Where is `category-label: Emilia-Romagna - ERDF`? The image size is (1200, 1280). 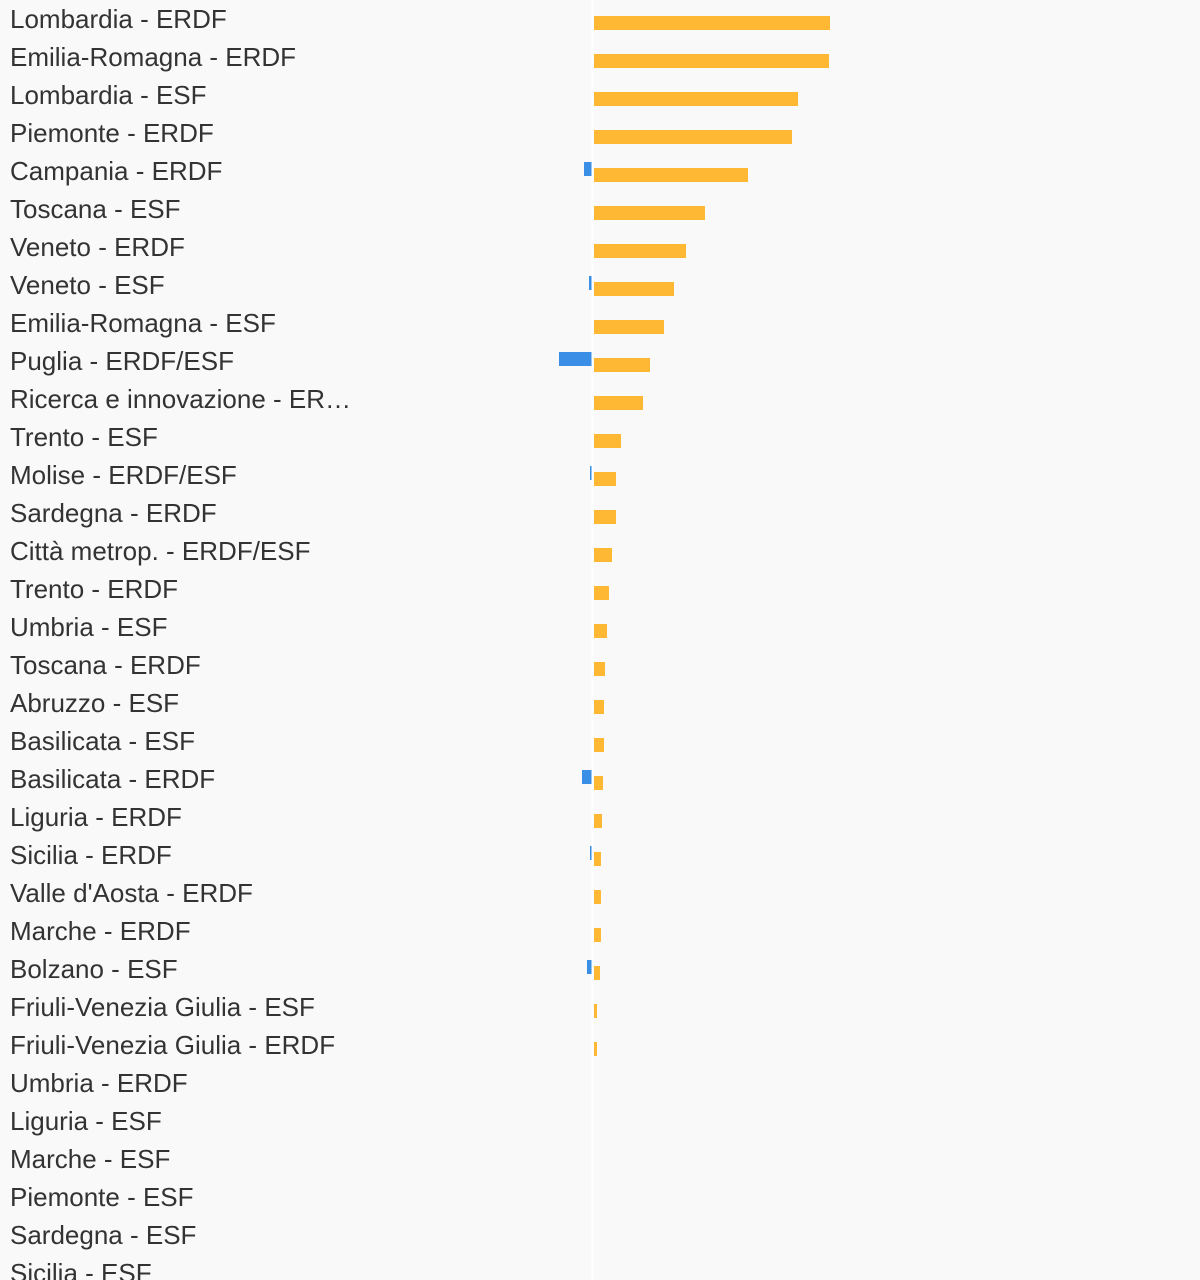
category-label: Emilia-Romagna - ERDF is located at coordinates (153, 57).